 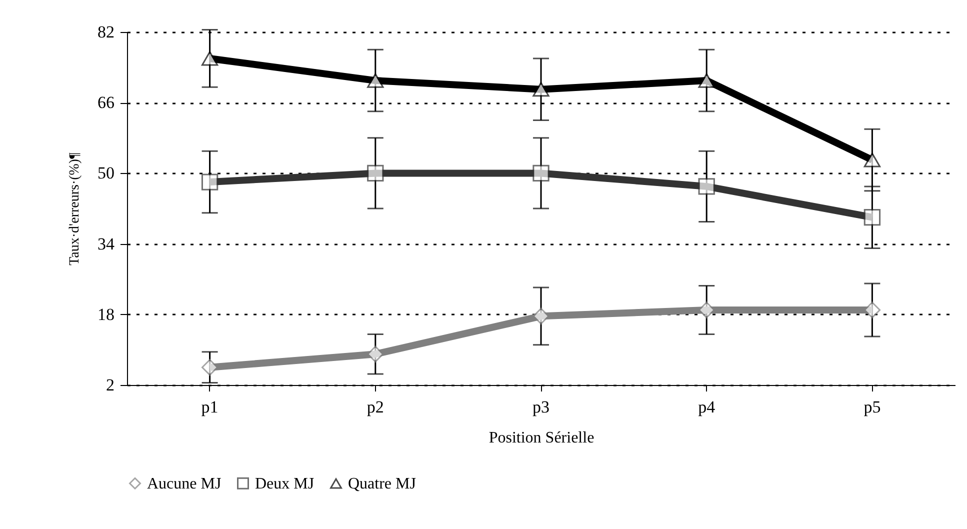 I want to click on y-tick-label: 50, so click(x=106, y=173).